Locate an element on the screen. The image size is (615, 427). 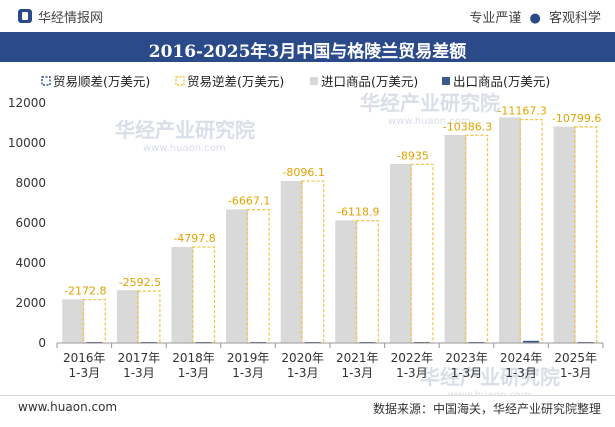
y-axis: 0 2000 4000 6000 8000 10000 12000 is located at coordinates (27, 223).